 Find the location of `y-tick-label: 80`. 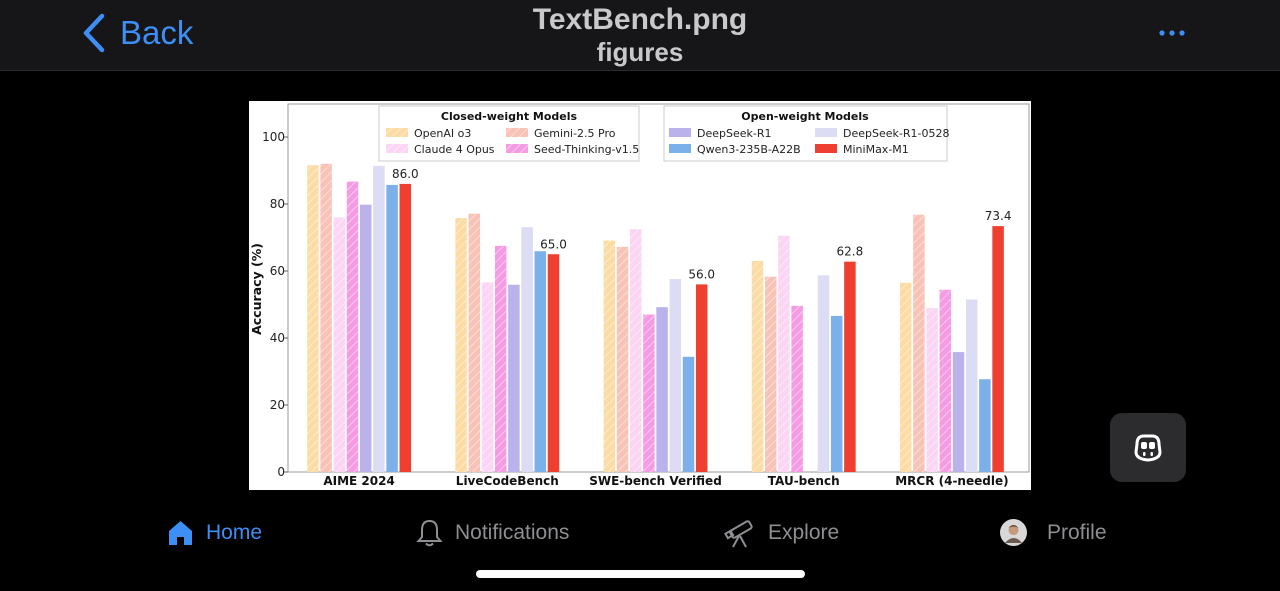

y-tick-label: 80 is located at coordinates (277, 204).